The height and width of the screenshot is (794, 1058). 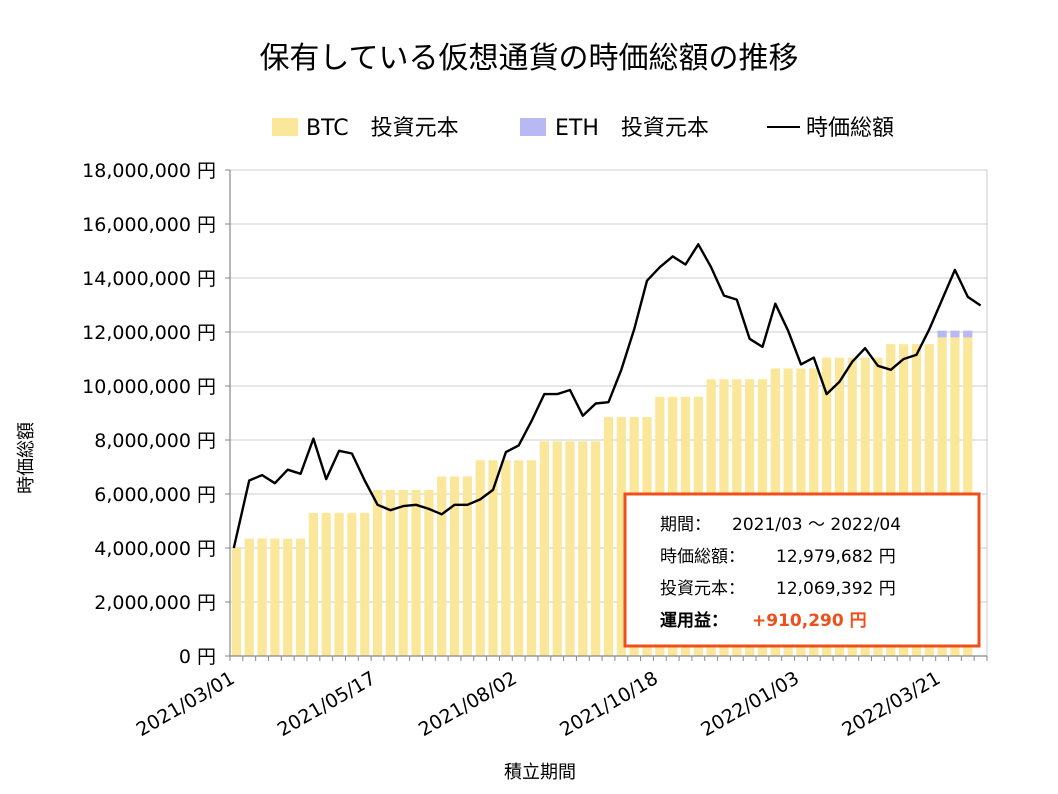 What do you see at coordinates (155, 549) in the screenshot?
I see `y-tick-label: 4,000,000 円` at bounding box center [155, 549].